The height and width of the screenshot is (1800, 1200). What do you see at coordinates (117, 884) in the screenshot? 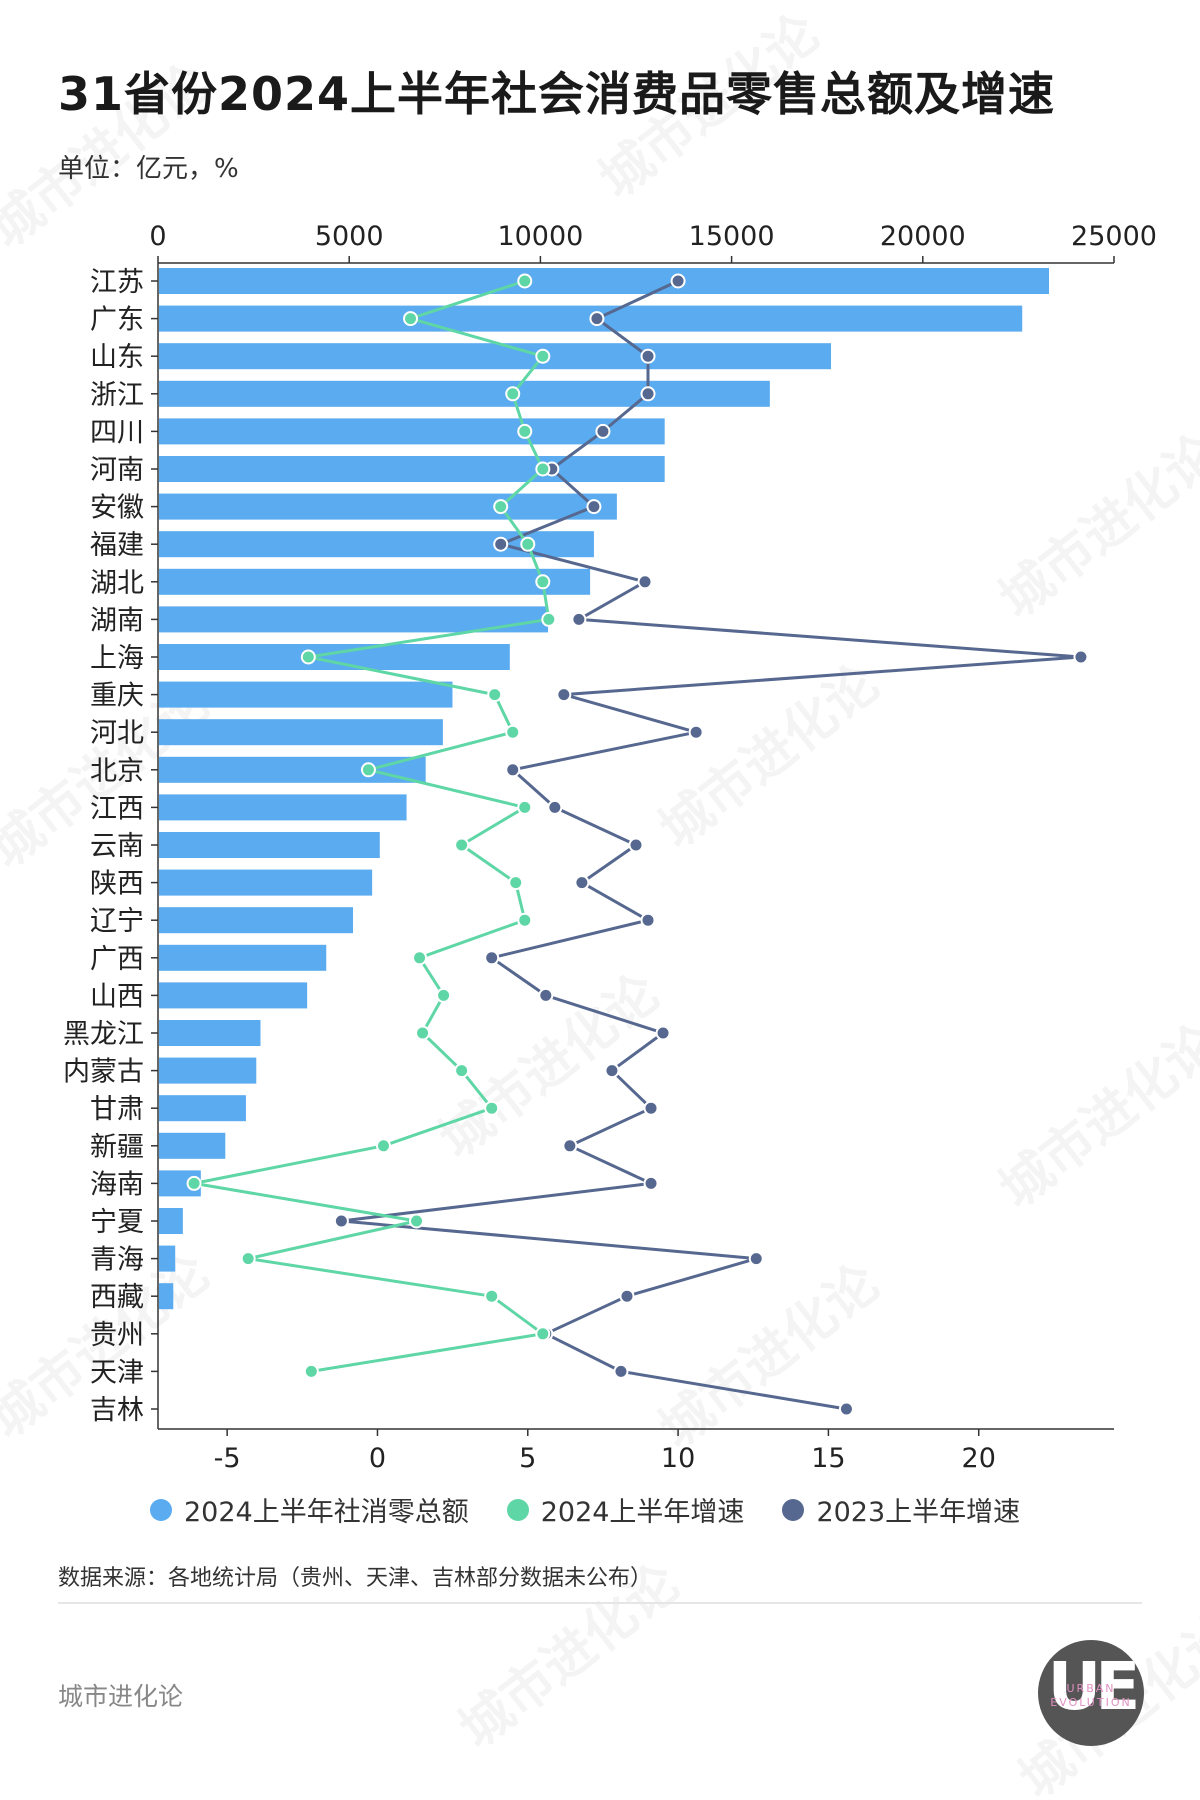
I see `category-label: 陕西` at bounding box center [117, 884].